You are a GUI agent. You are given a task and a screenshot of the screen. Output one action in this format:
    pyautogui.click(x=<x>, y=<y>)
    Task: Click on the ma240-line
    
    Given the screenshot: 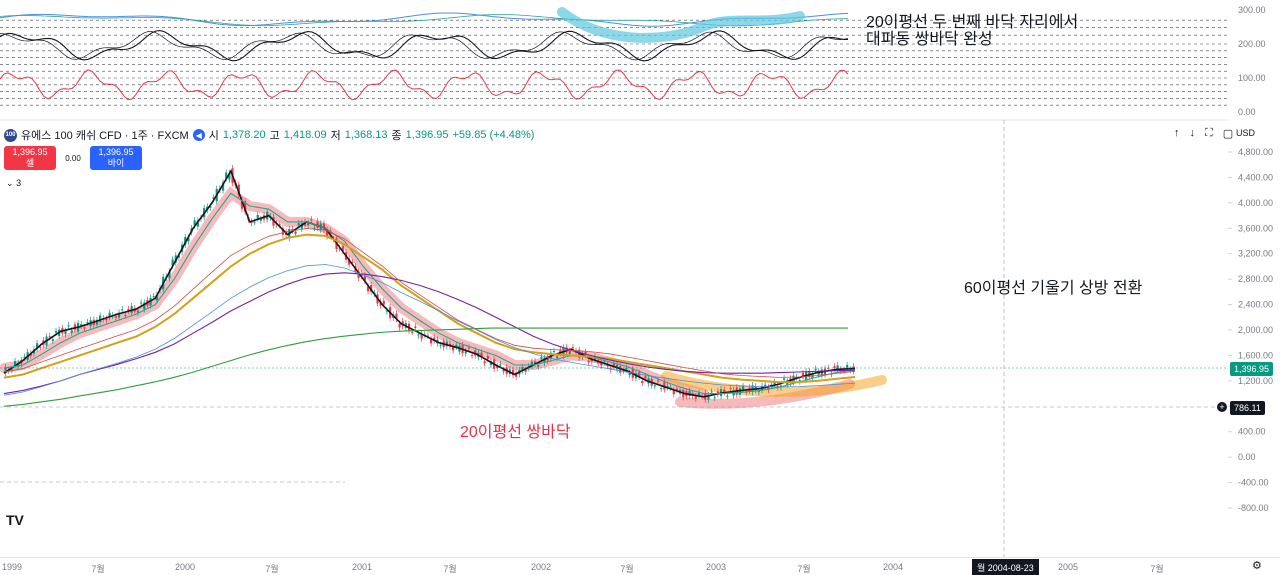 What is the action you would take?
    pyautogui.click(x=425, y=367)
    